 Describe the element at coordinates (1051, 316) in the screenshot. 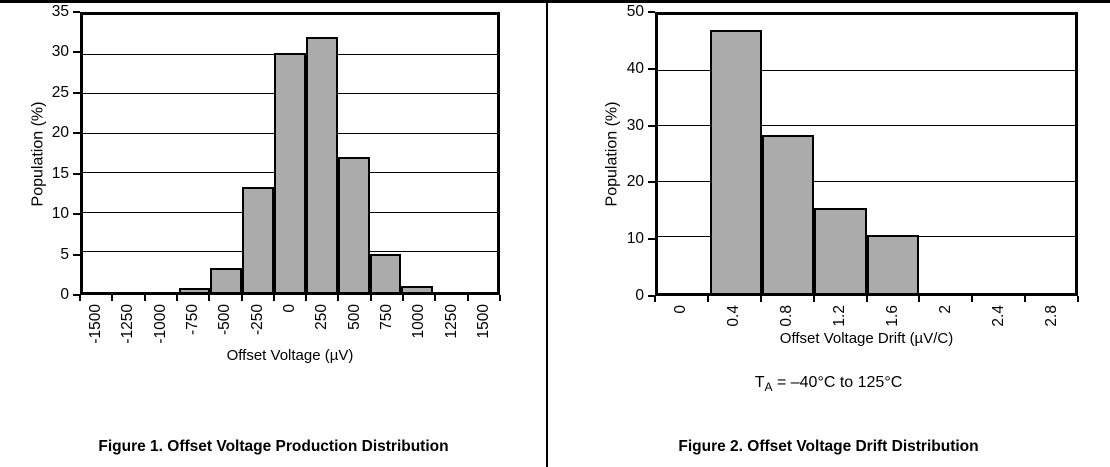

I see `x-tick-label: 2.8` at that location.